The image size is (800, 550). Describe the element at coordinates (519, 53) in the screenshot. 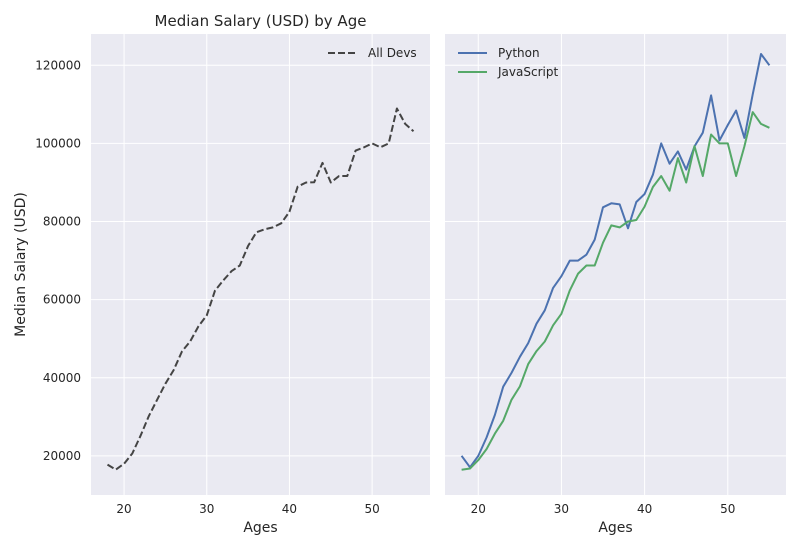

I see `legend-label: Python` at that location.